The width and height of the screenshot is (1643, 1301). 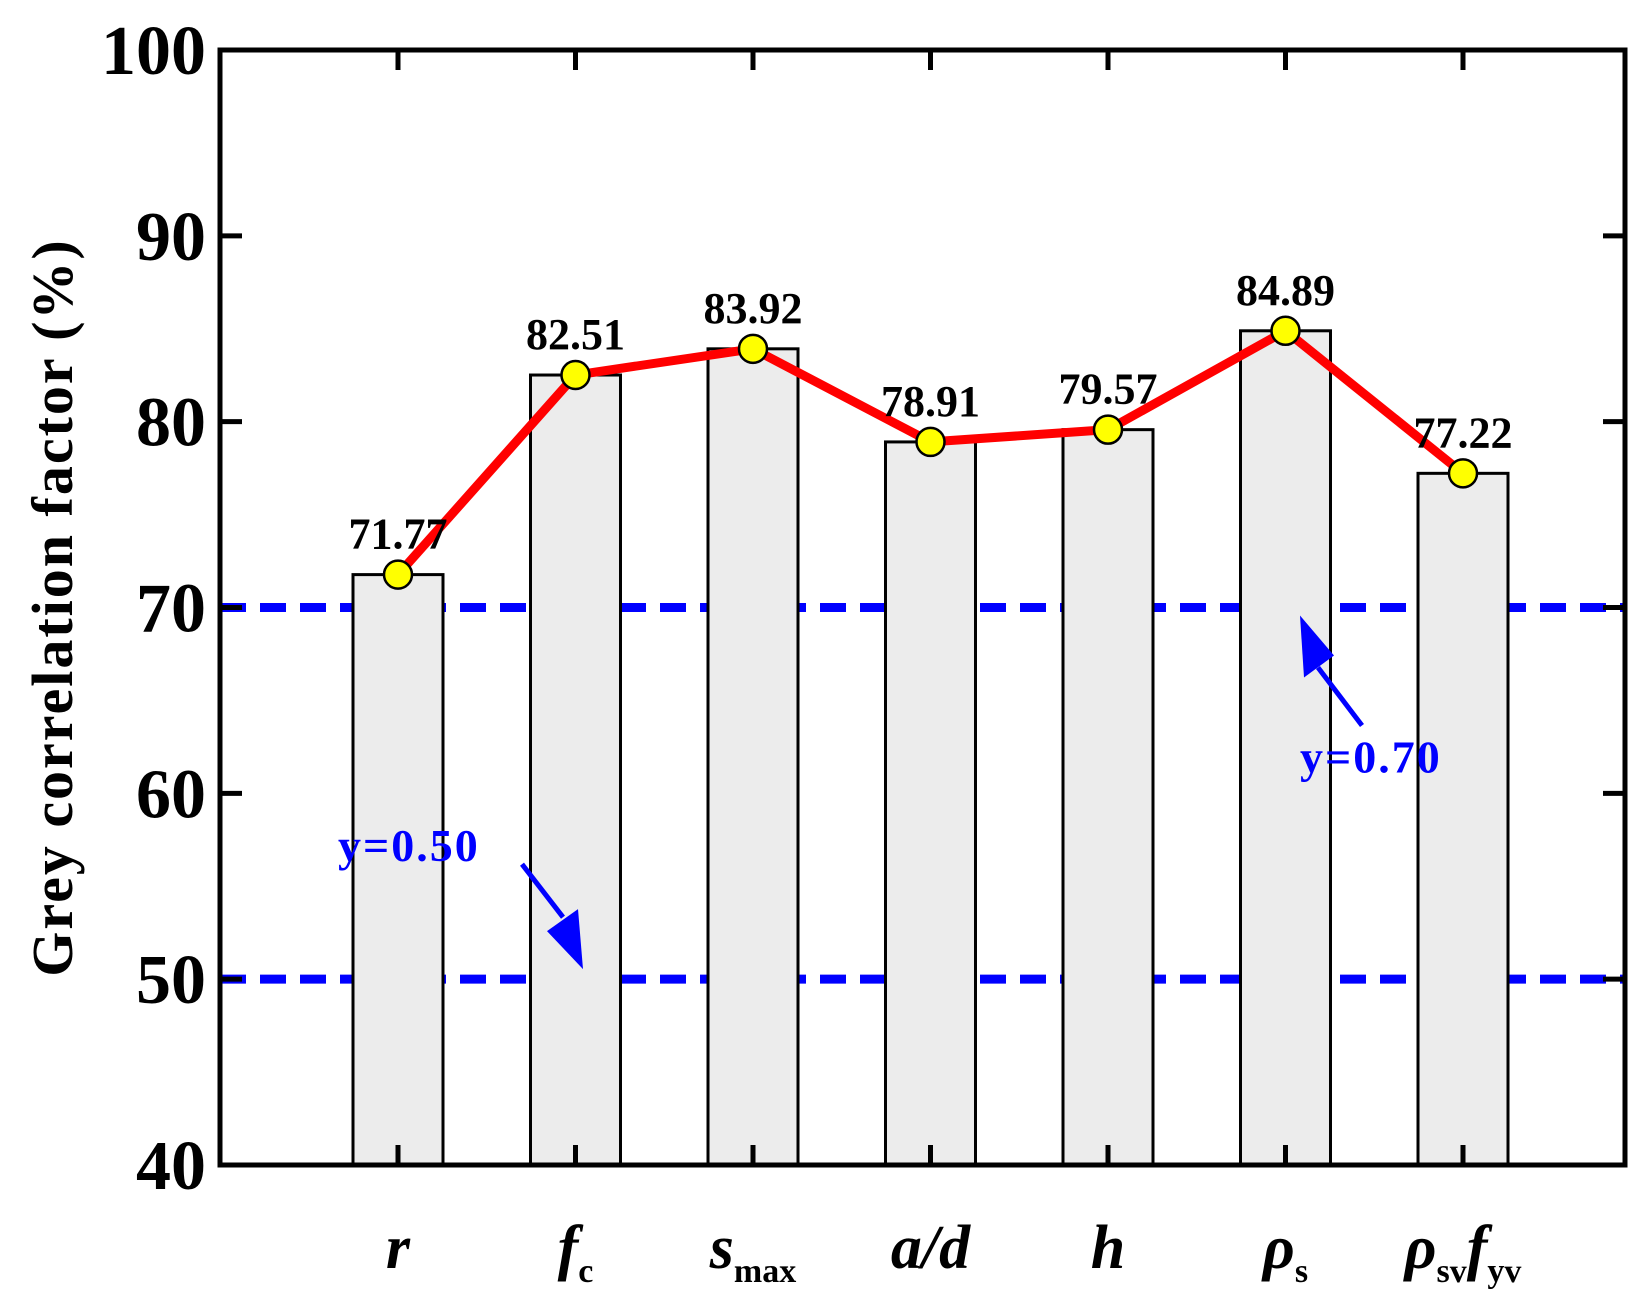 I want to click on y-tick-label-50: 50, so click(x=171, y=980).